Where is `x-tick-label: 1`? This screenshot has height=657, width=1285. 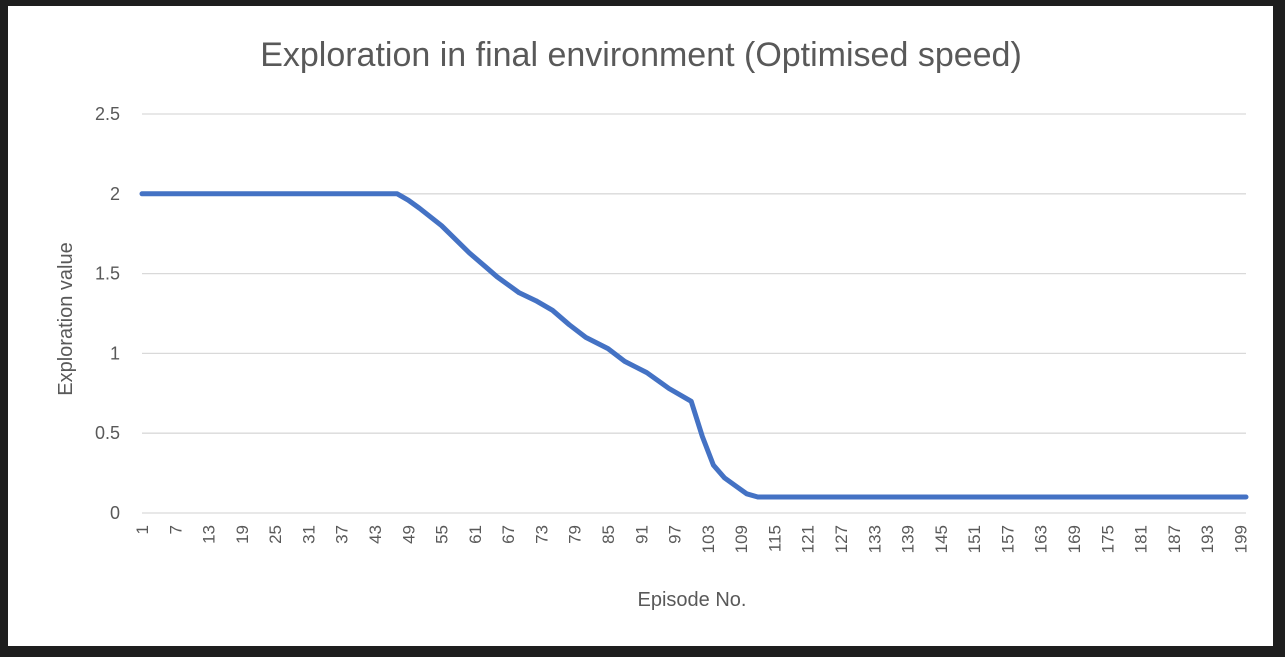
x-tick-label: 1 is located at coordinates (142, 529).